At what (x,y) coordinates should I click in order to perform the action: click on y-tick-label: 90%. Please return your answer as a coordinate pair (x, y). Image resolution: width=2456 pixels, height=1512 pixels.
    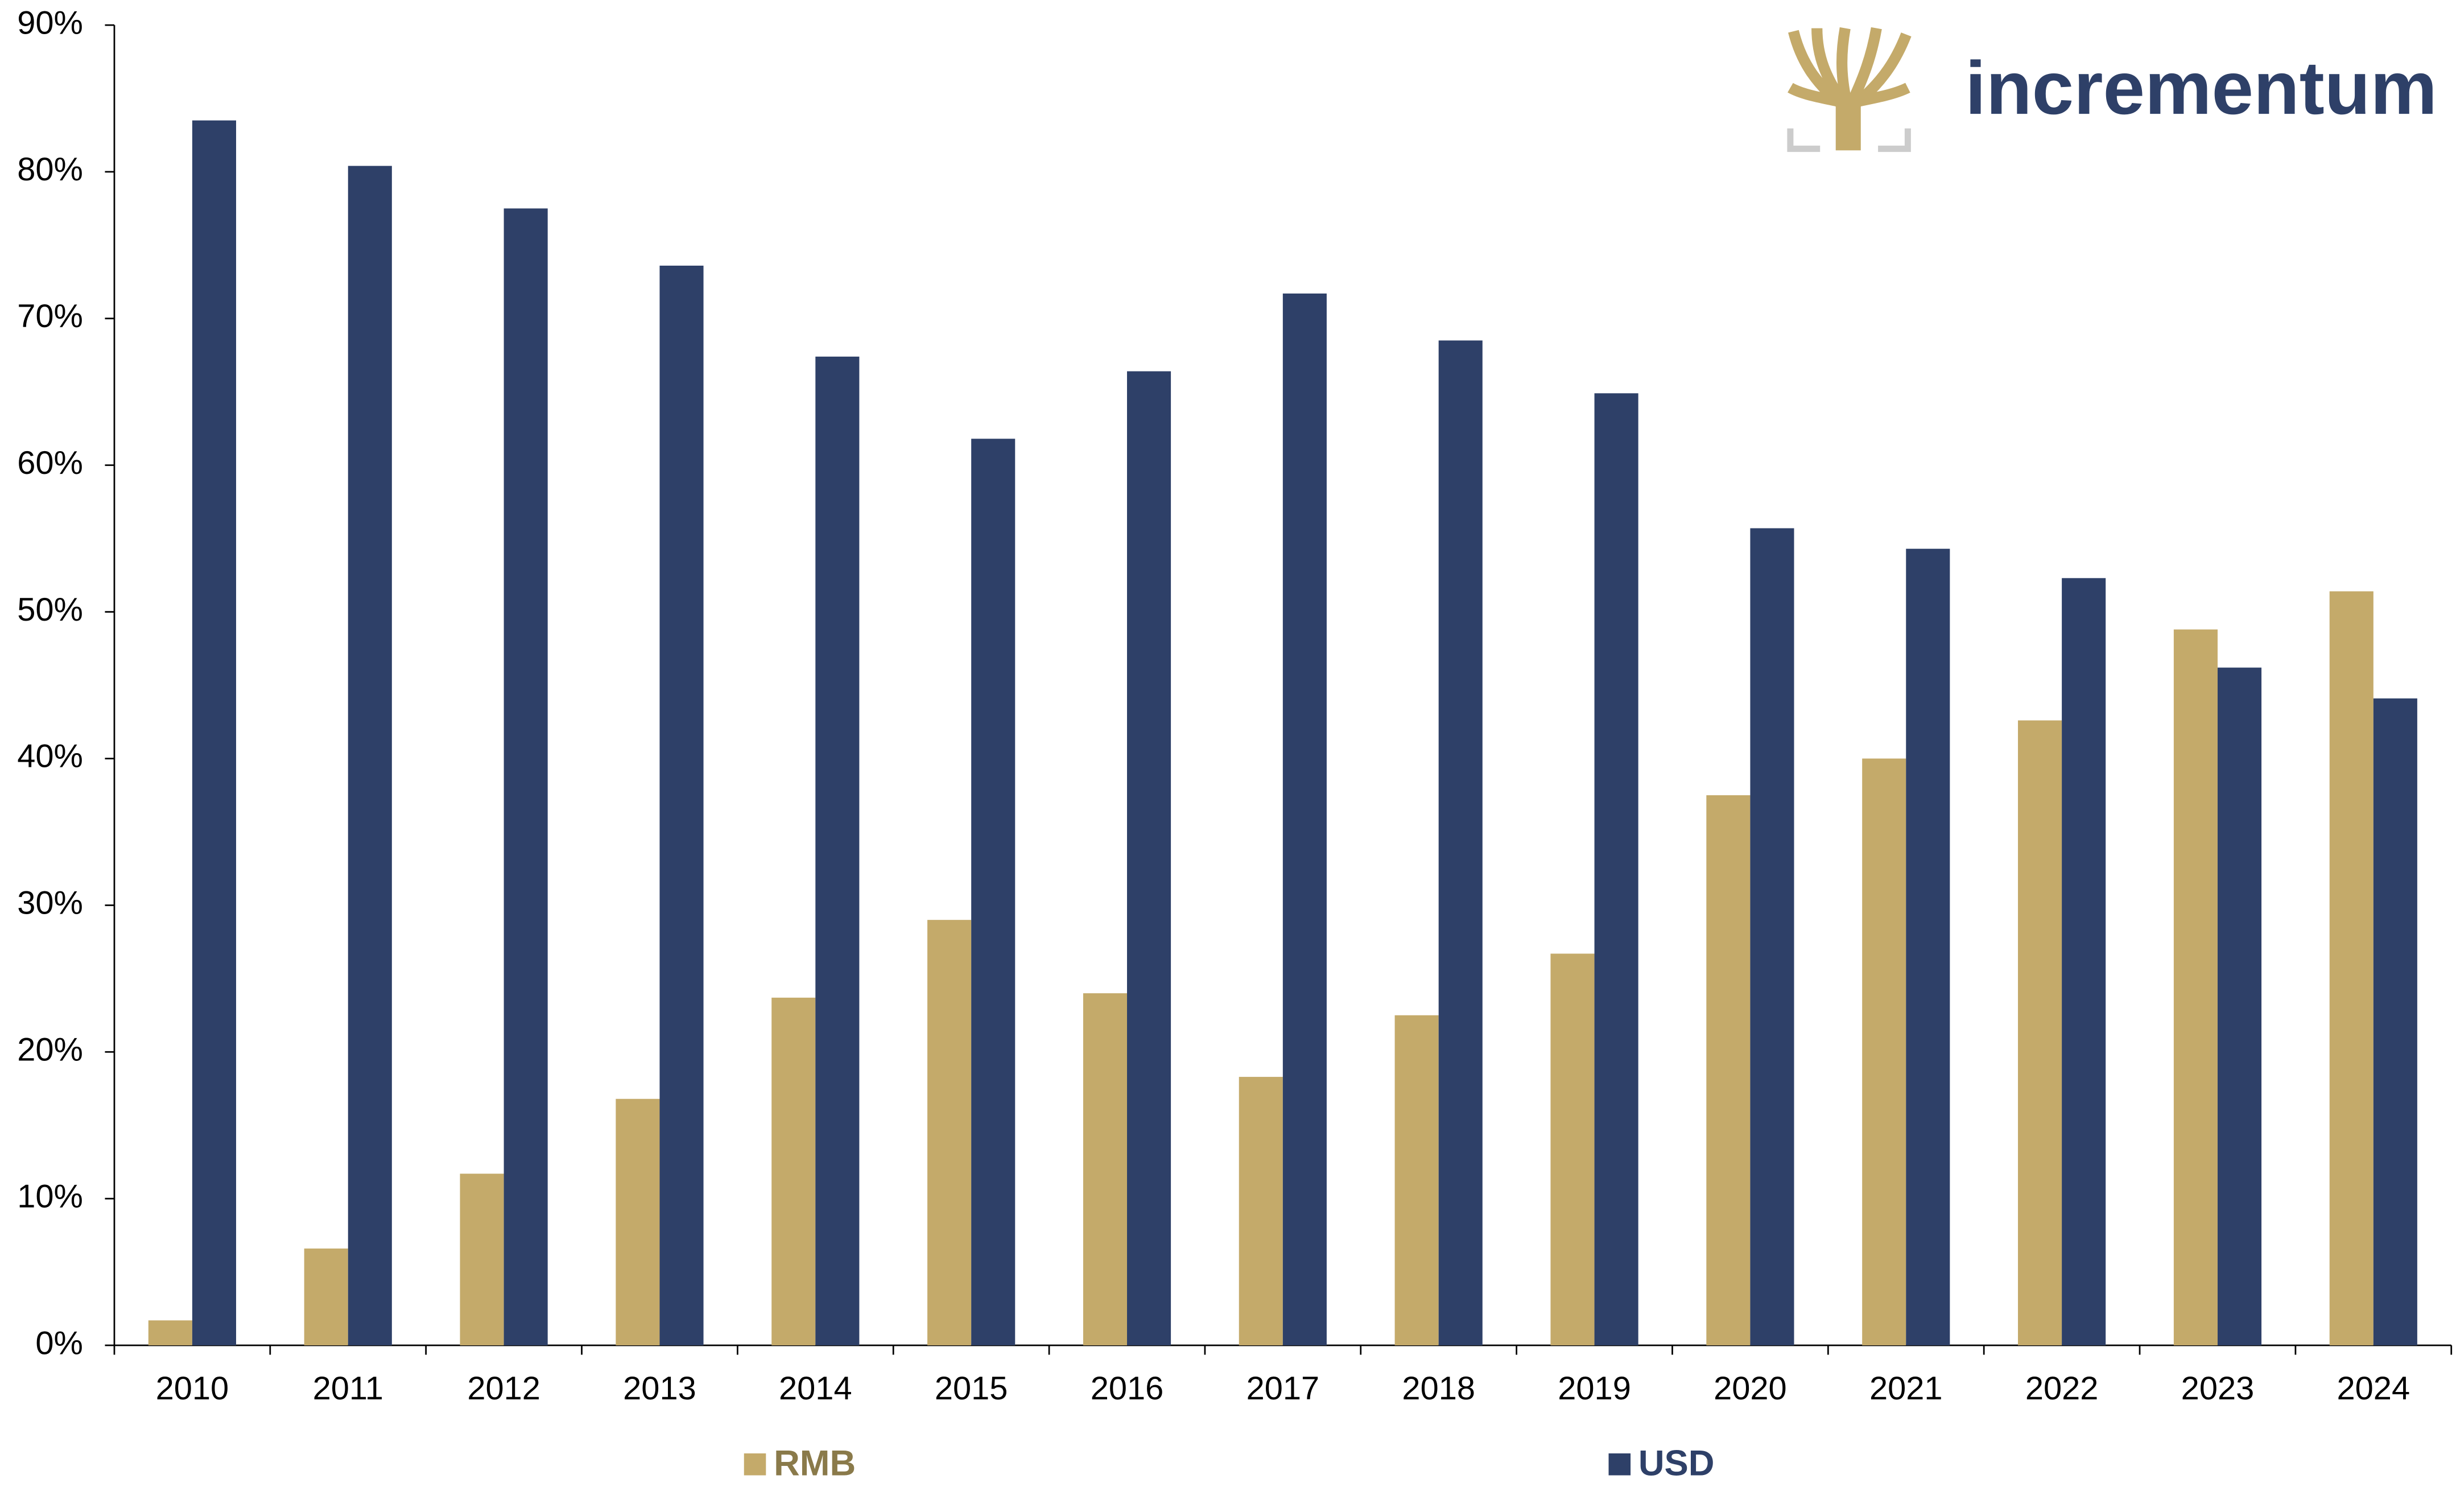
    Looking at the image, I should click on (50, 23).